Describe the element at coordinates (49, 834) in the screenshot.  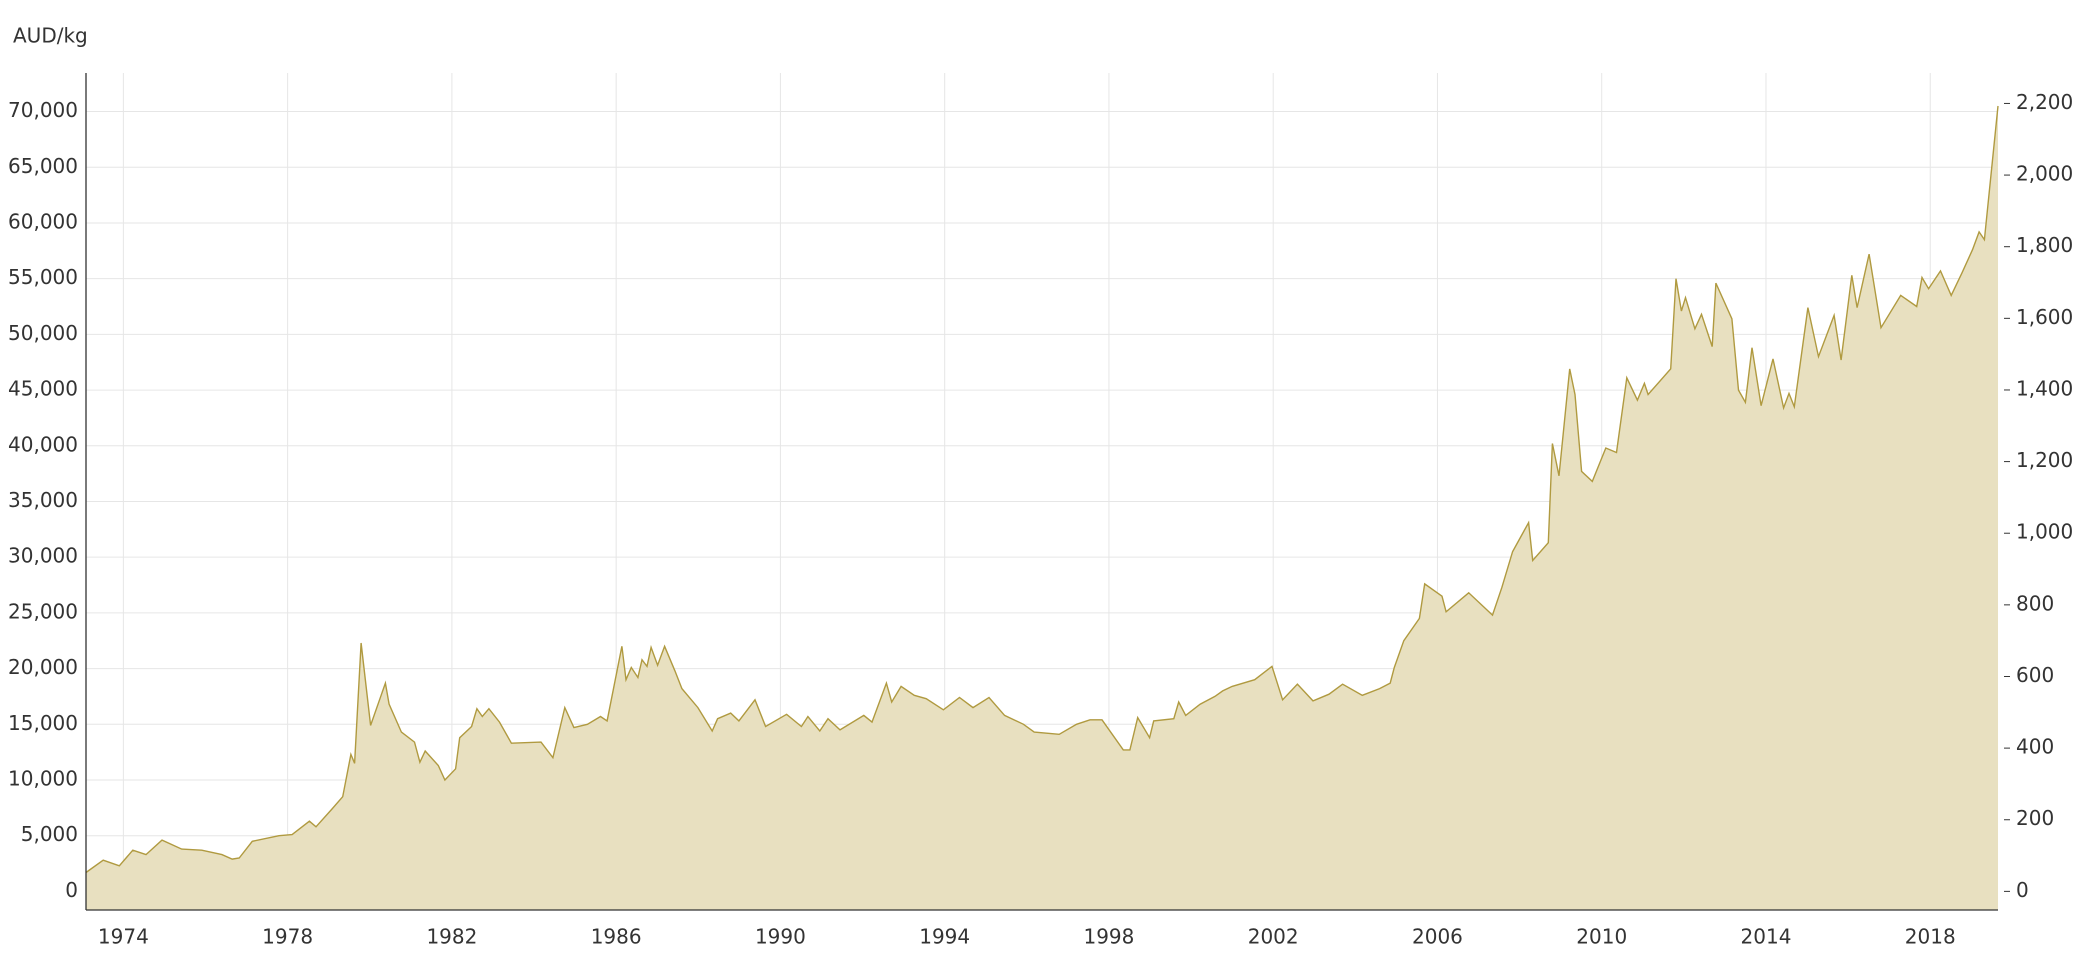
I see `y-tick-label: 5,000` at that location.